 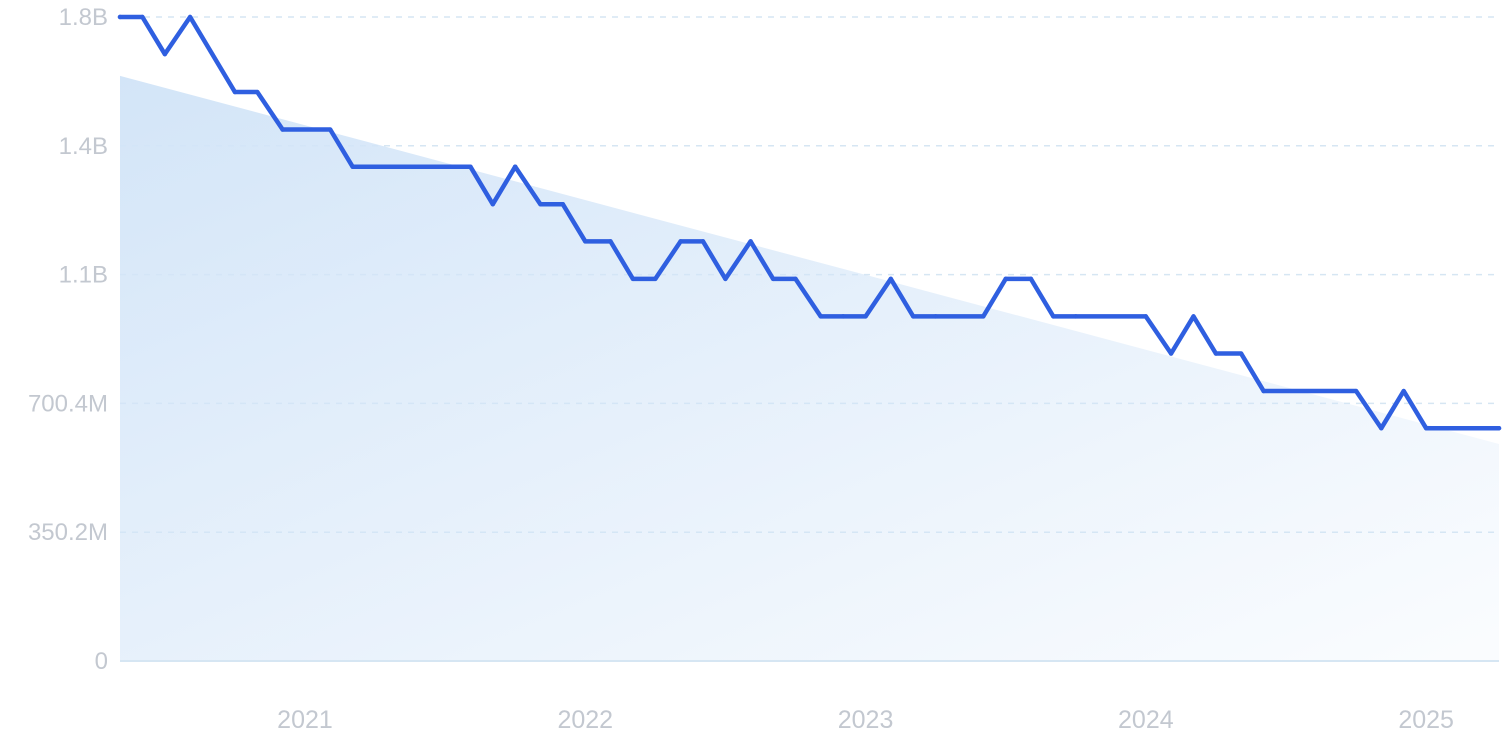 What do you see at coordinates (68, 532) in the screenshot?
I see `y-tick-label: 350.2M` at bounding box center [68, 532].